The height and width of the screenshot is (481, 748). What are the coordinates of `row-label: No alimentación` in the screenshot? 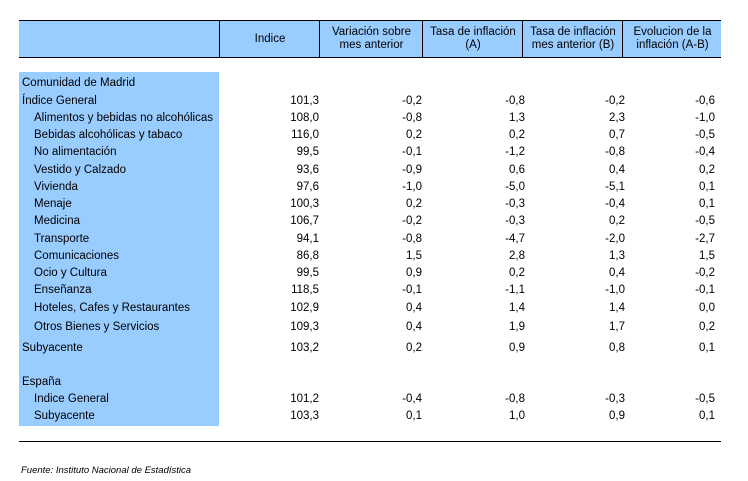 It's located at (75, 152).